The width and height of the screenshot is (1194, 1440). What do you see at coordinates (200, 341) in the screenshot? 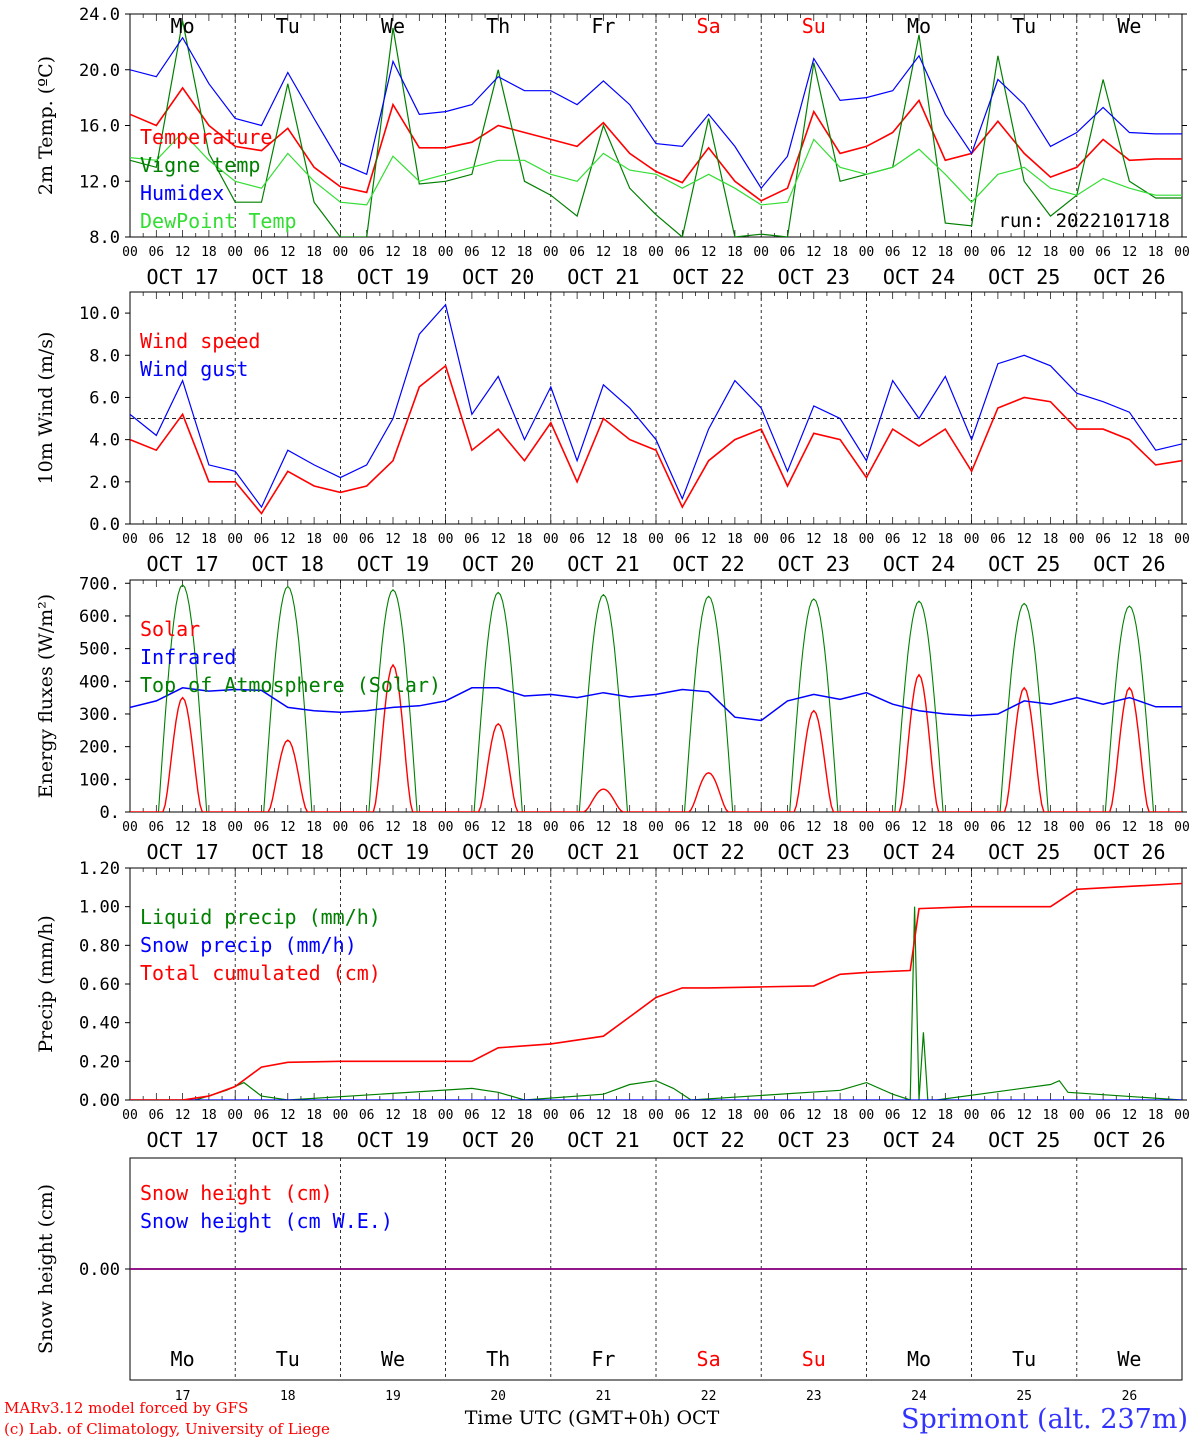
I see `legend-entry: Wind speed` at bounding box center [200, 341].